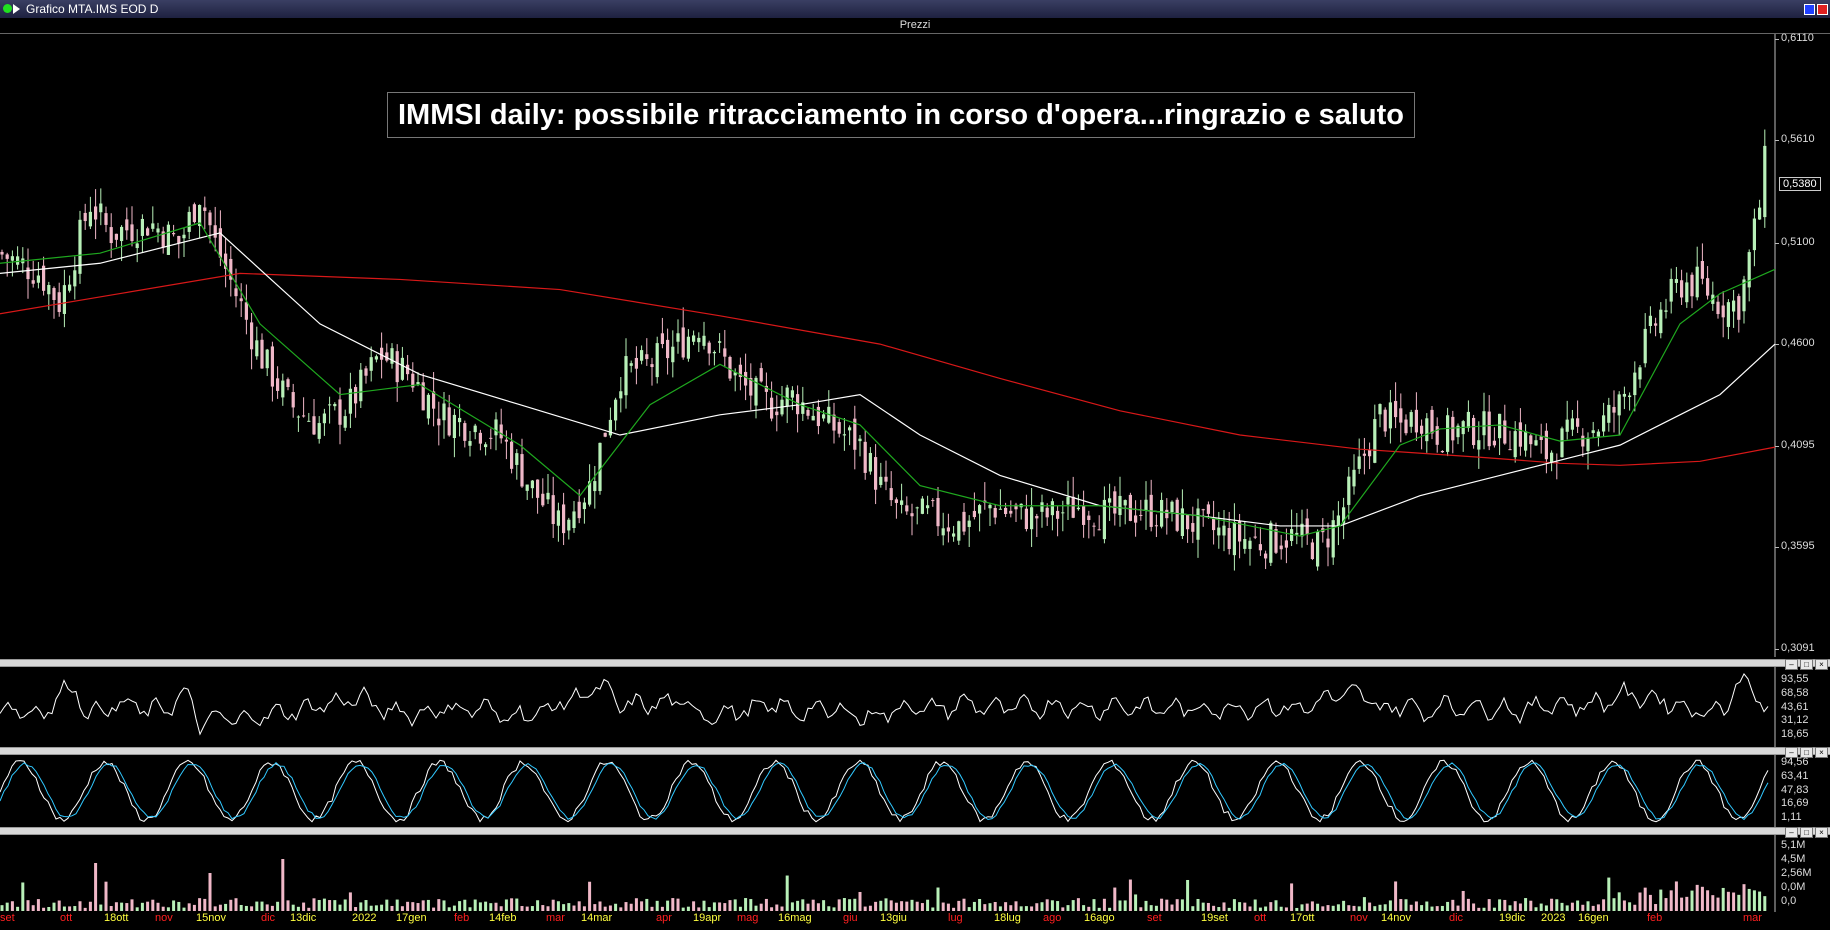 The image size is (1830, 930). Describe the element at coordinates (915, 873) in the screenshot. I see `volume-chart` at that location.